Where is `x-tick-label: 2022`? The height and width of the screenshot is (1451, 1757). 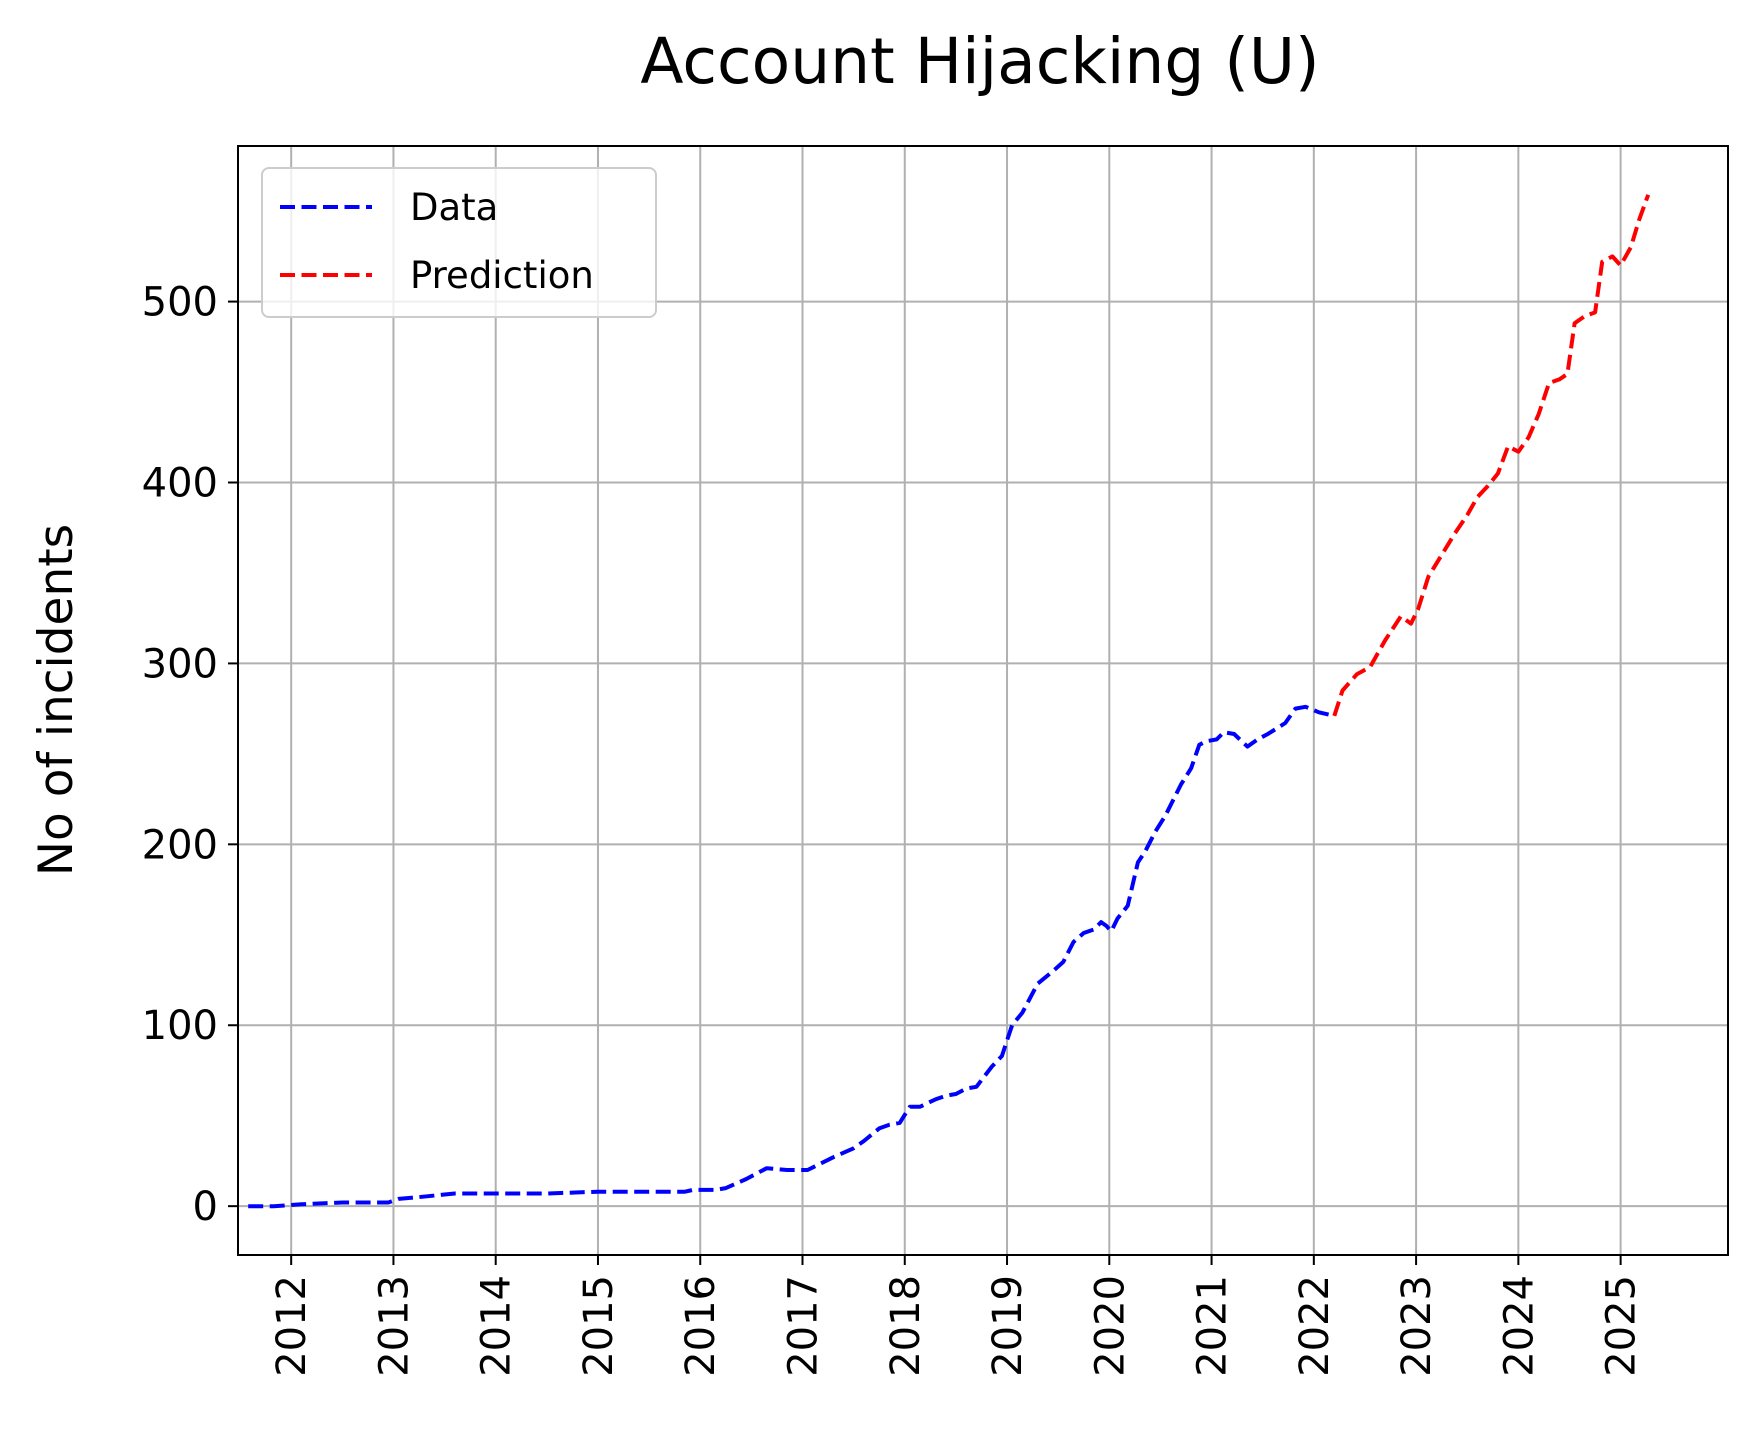
x-tick-label: 2022 is located at coordinates (1315, 1326).